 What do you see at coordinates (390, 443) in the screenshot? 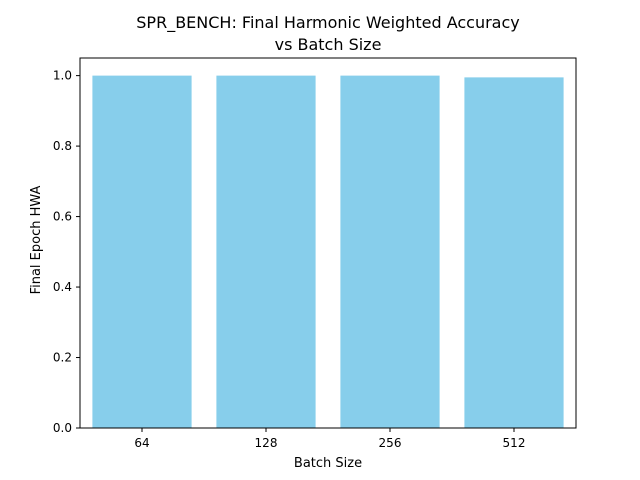
I see `x-tick-label: 256` at bounding box center [390, 443].